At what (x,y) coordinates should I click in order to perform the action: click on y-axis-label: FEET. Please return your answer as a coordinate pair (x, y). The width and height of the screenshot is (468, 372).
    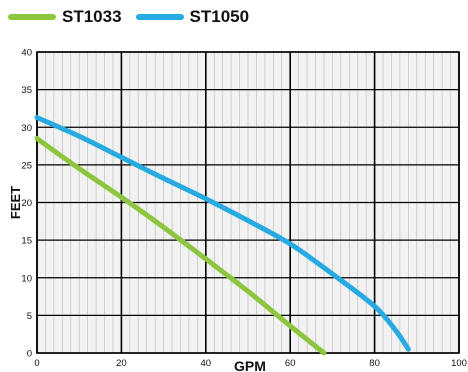
    Looking at the image, I should click on (15, 202).